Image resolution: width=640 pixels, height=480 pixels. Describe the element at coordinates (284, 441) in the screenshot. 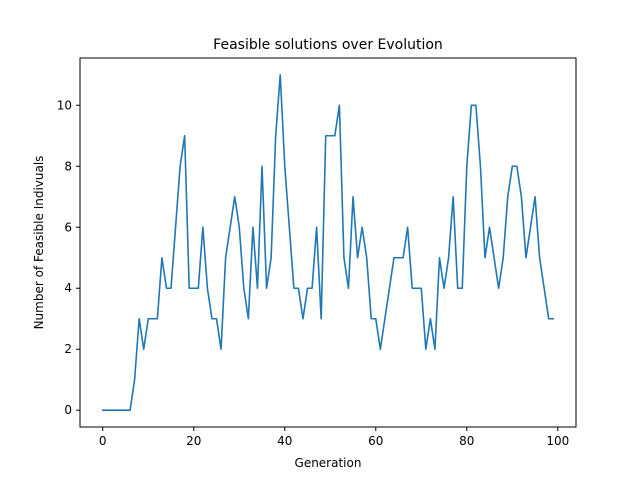

I see `x-tick-label: 40` at that location.